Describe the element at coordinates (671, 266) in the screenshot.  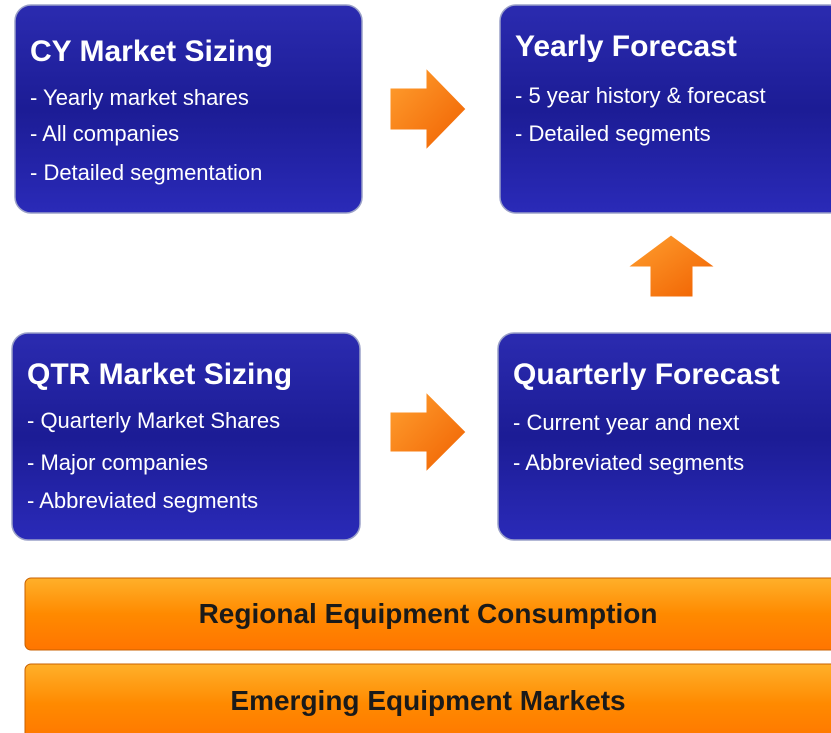
I see `arrow-up` at that location.